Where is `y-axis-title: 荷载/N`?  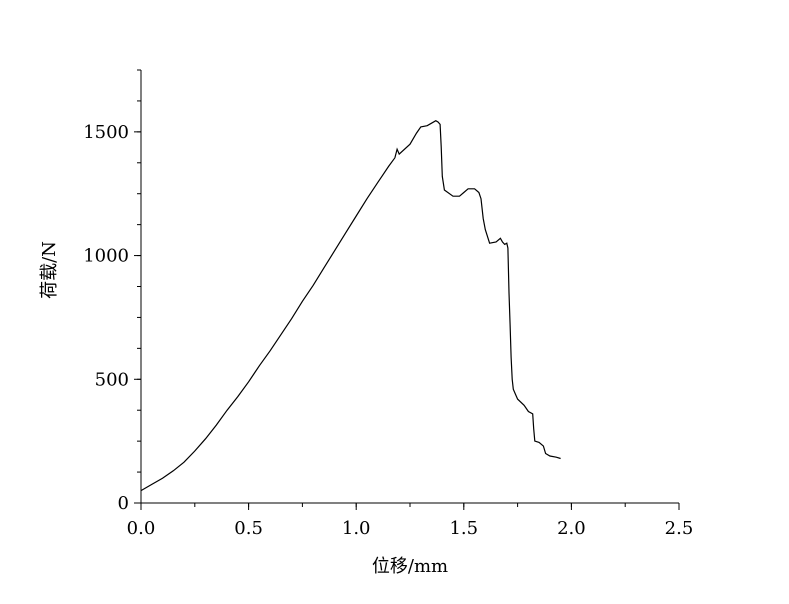 y-axis-title: 荷载/N is located at coordinates (49, 270).